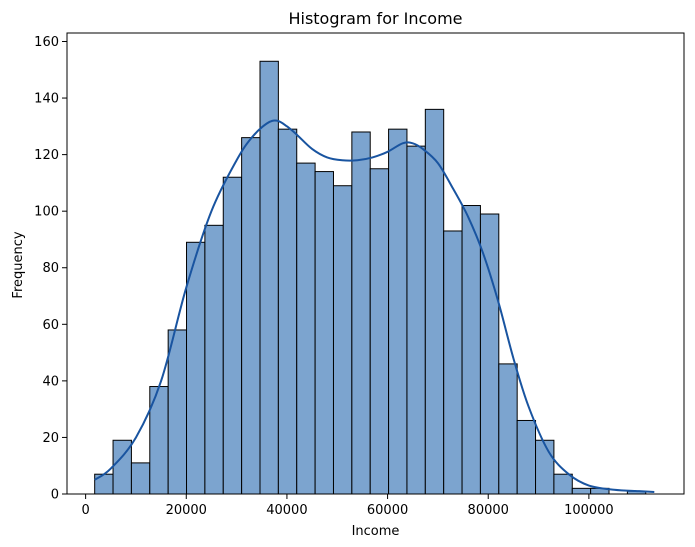  I want to click on y-tick-label: 140, so click(46, 99).